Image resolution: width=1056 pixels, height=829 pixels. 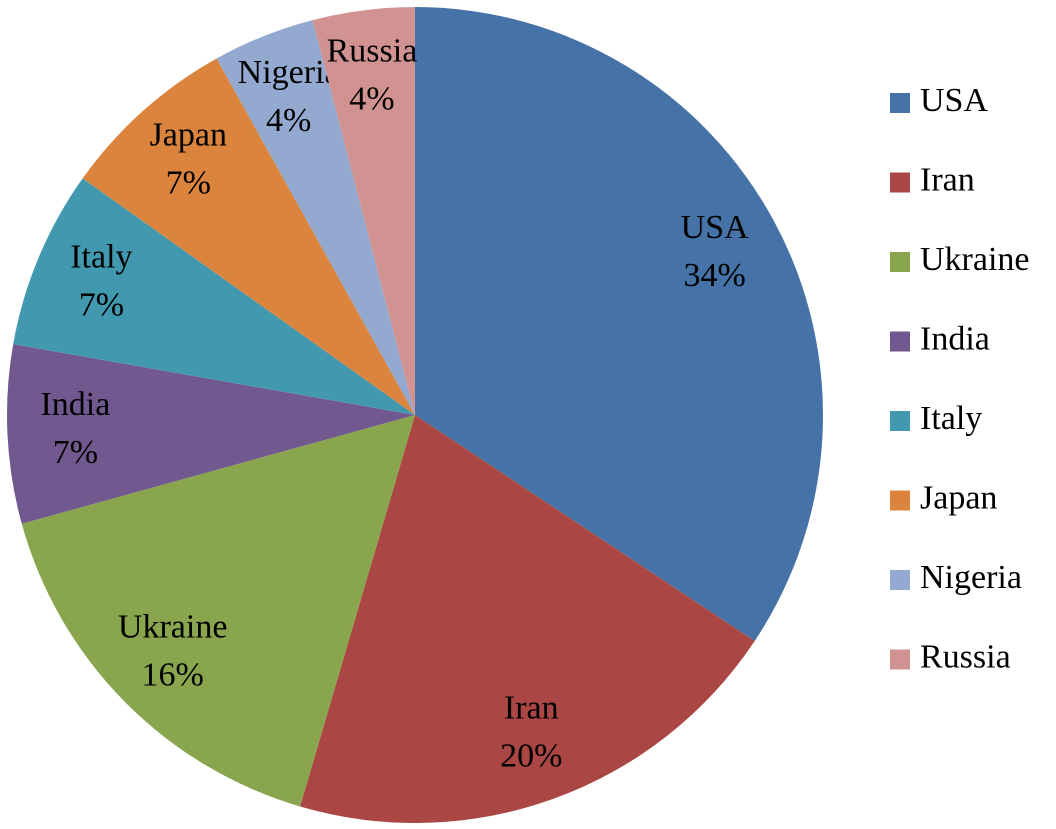 What do you see at coordinates (531, 707) in the screenshot?
I see `slice-category-label: Iran` at bounding box center [531, 707].